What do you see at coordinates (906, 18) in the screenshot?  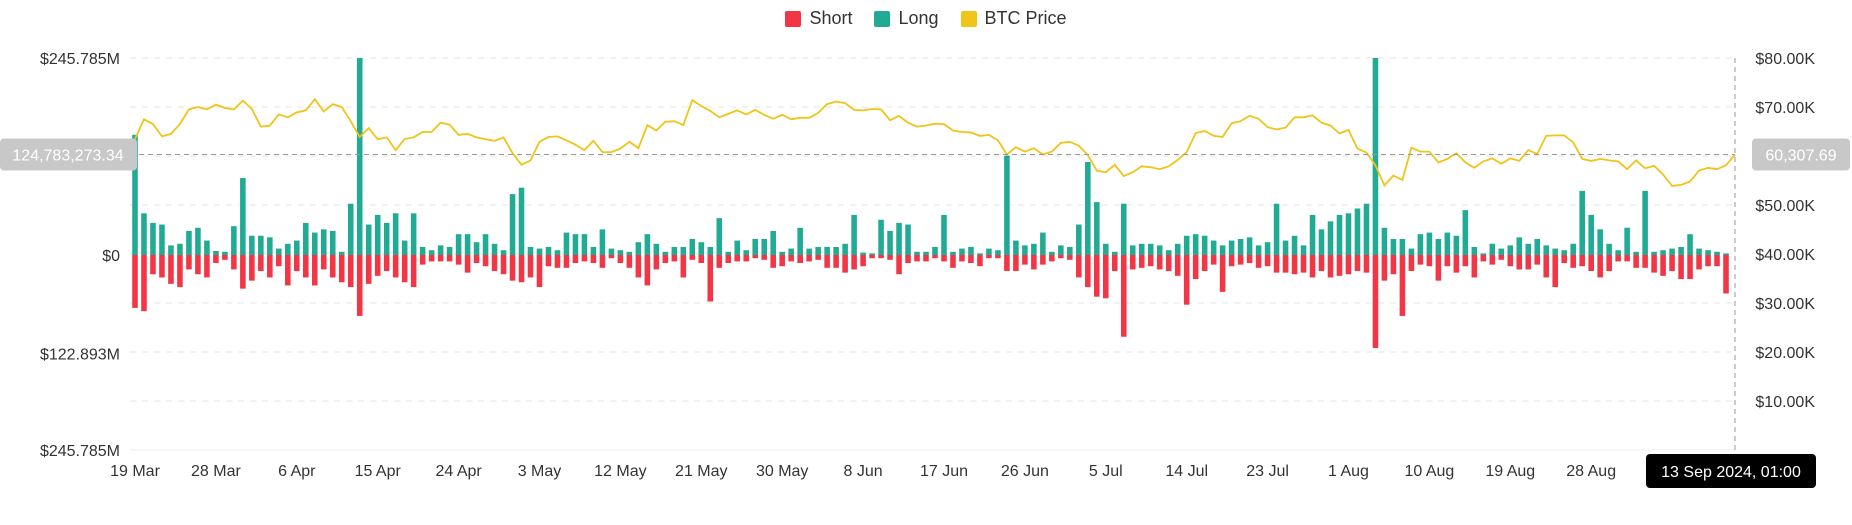 I see `legend-item-long: Long` at bounding box center [906, 18].